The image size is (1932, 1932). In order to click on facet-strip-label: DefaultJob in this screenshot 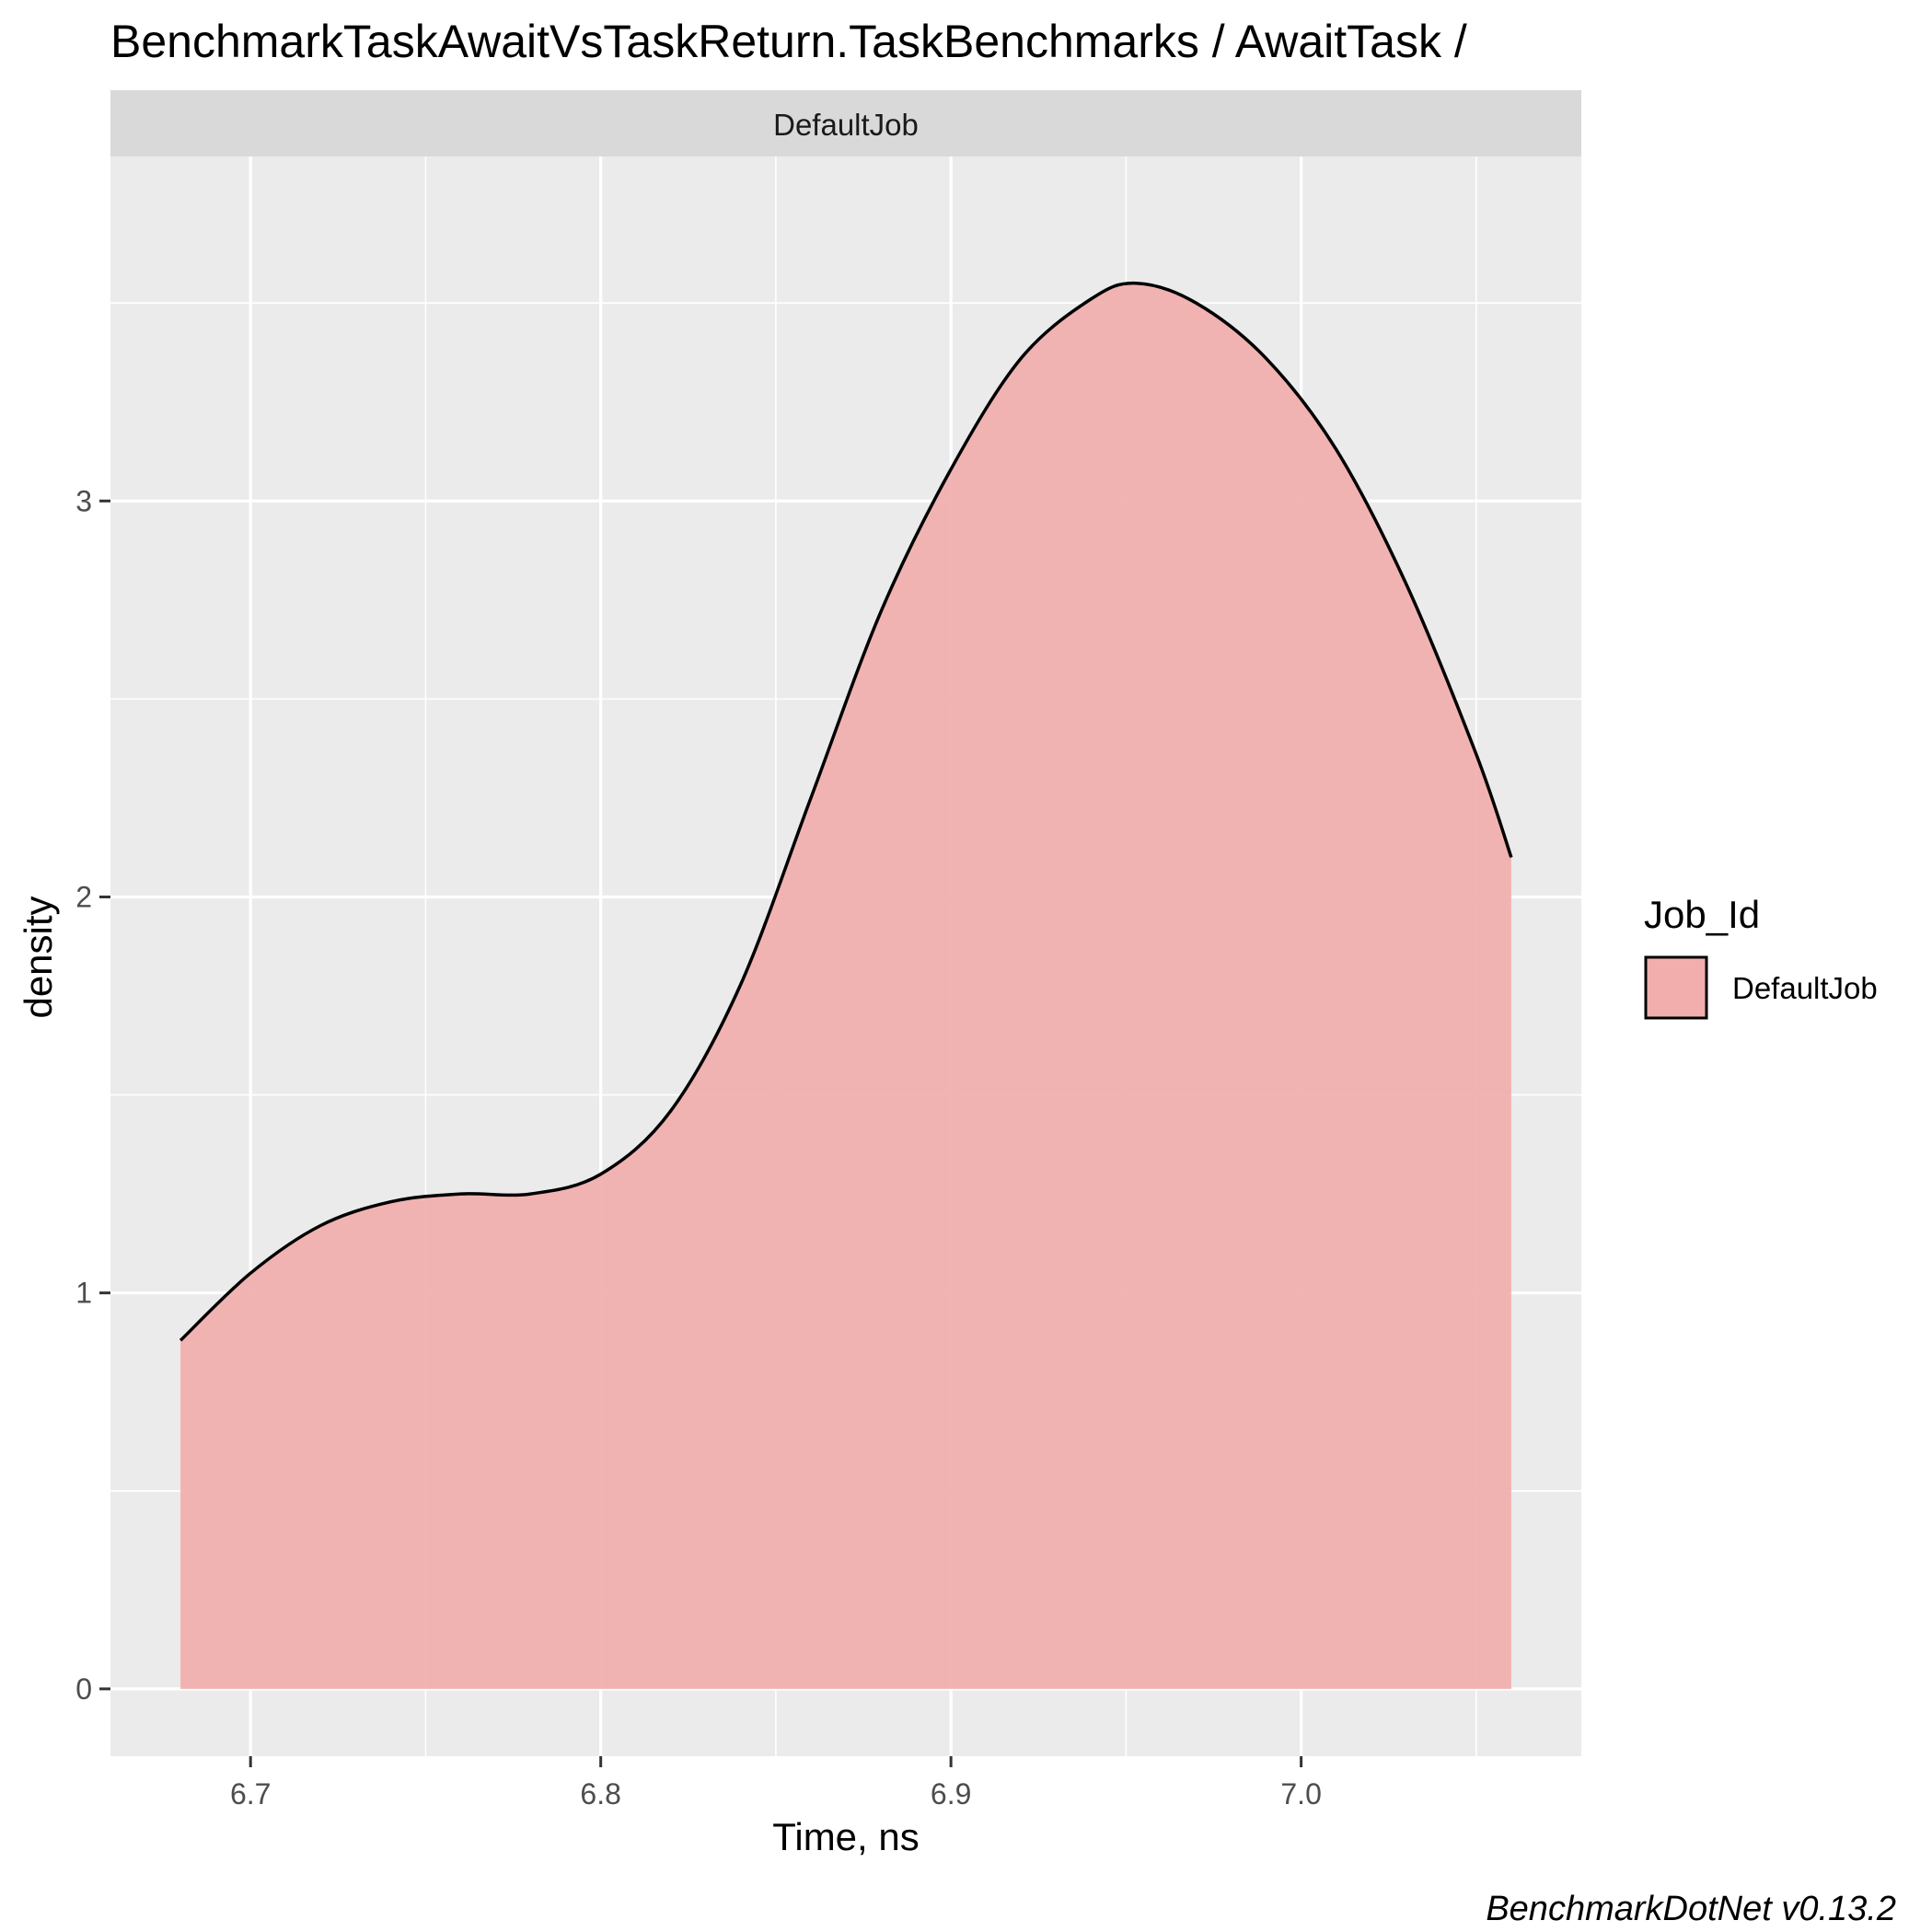, I will do `click(846, 125)`.